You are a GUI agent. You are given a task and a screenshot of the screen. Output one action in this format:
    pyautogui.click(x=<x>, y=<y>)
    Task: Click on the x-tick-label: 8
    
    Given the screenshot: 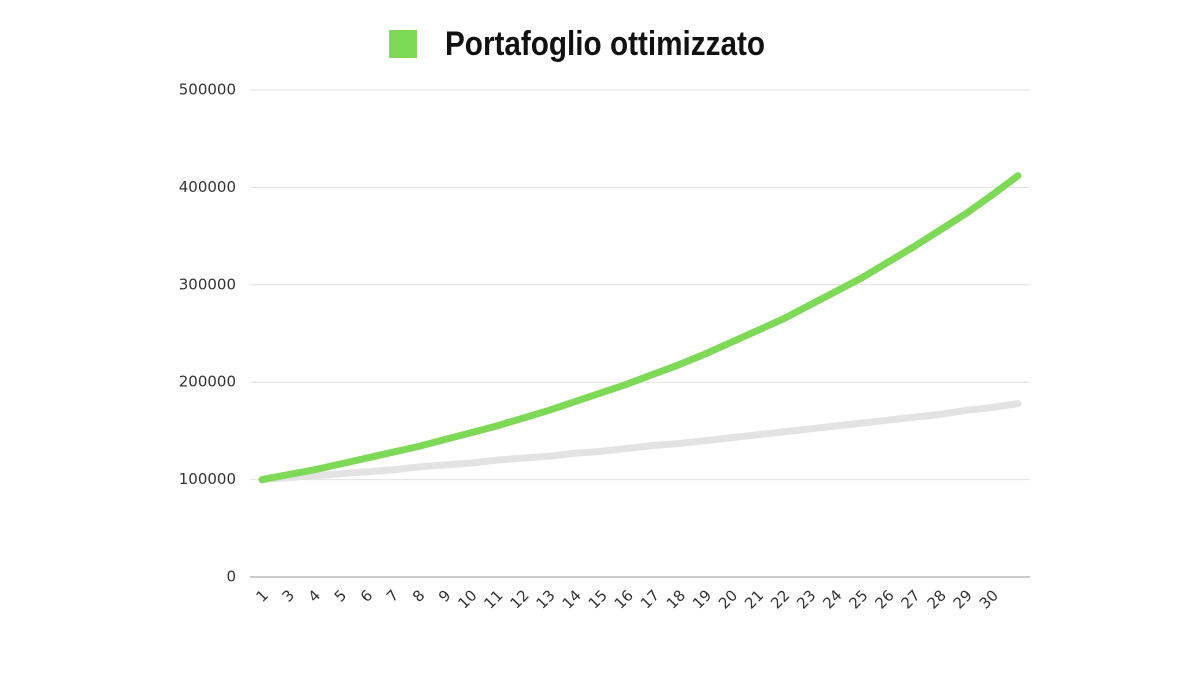 What is the action you would take?
    pyautogui.click(x=418, y=595)
    